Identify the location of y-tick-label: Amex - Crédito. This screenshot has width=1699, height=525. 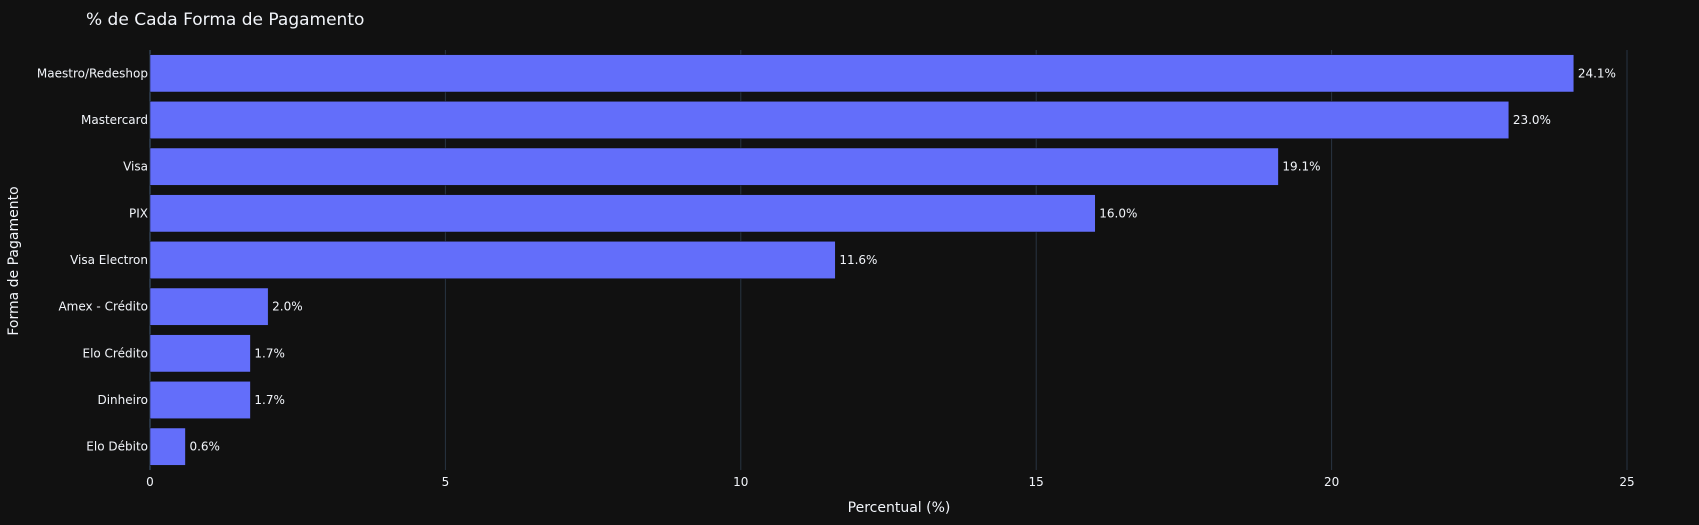
(103, 307).